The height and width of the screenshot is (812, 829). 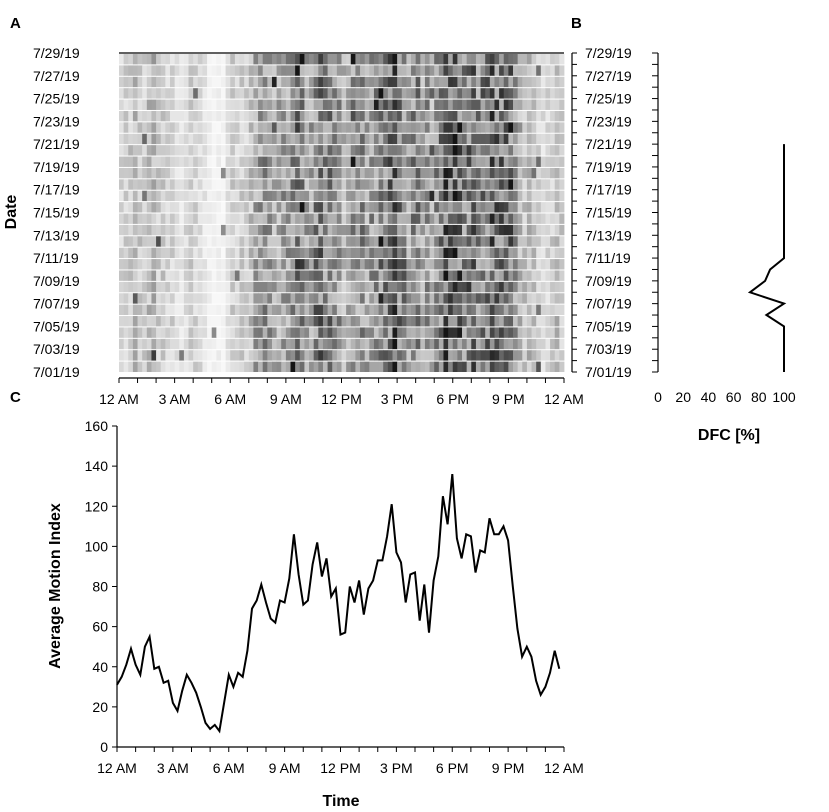 What do you see at coordinates (97, 426) in the screenshot?
I see `motion-y-tick-label: 160` at bounding box center [97, 426].